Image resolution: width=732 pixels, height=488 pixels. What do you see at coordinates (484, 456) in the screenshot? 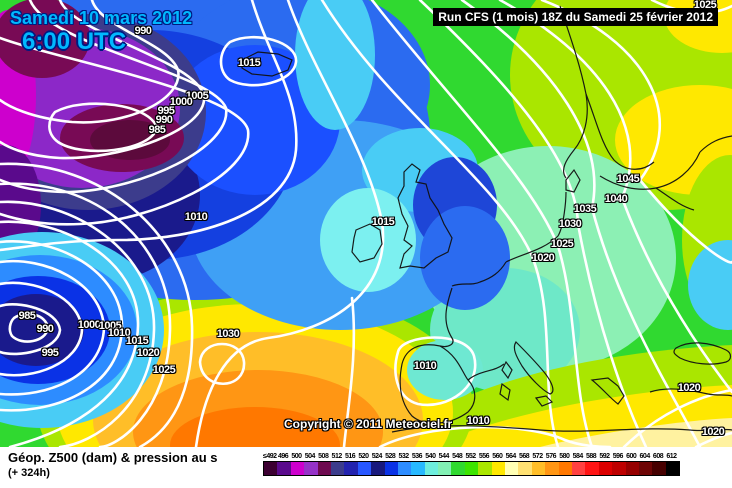
I see `legend-value: 556` at bounding box center [484, 456].